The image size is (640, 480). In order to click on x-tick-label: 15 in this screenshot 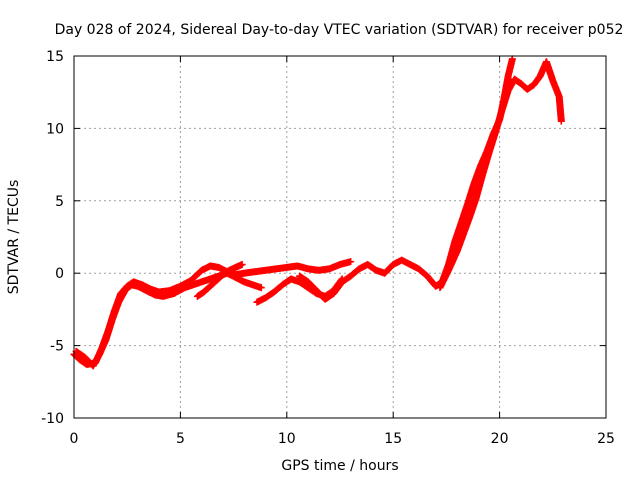, I will do `click(393, 439)`.